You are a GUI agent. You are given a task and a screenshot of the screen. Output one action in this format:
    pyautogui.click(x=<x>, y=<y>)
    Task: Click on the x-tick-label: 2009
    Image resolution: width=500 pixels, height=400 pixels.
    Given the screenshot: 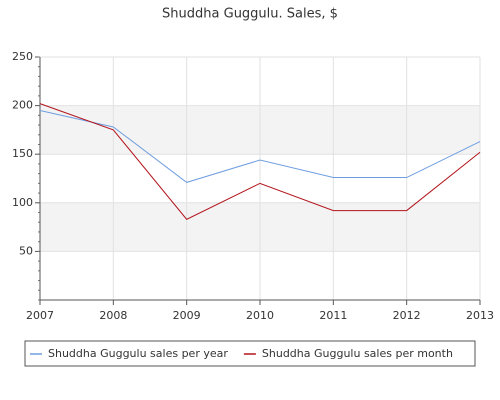 What is the action you would take?
    pyautogui.click(x=187, y=315)
    